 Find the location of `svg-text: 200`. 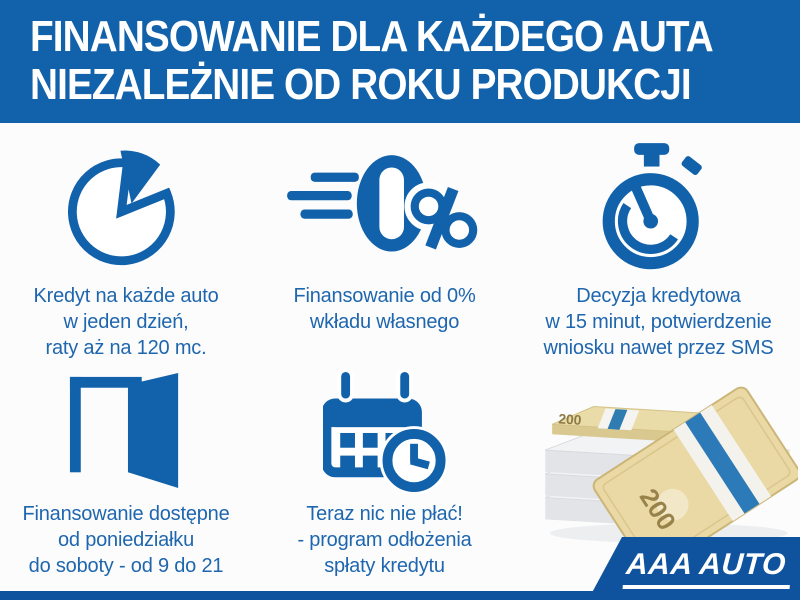

svg-text: 200 is located at coordinates (569, 419).